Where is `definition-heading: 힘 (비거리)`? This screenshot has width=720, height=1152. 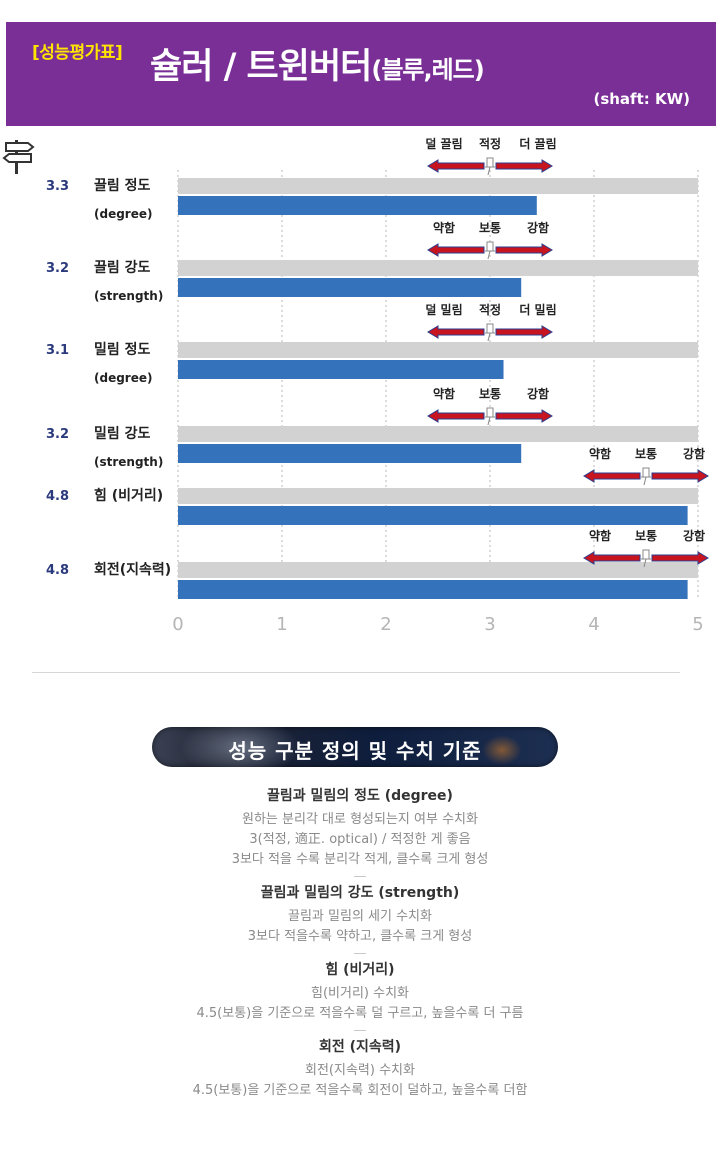 definition-heading: 힘 (비거리) is located at coordinates (360, 970).